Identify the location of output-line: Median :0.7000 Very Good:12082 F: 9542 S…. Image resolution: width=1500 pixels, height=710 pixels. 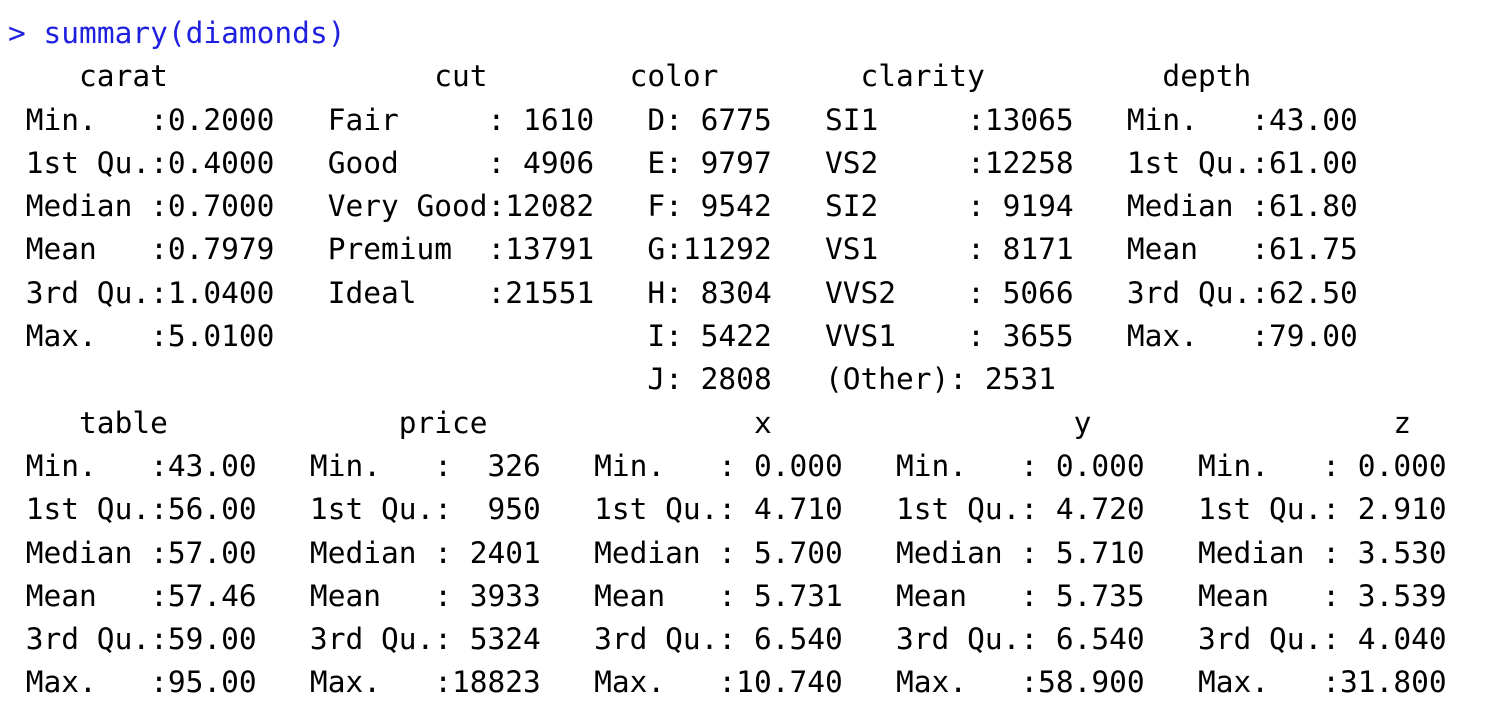
(701, 206).